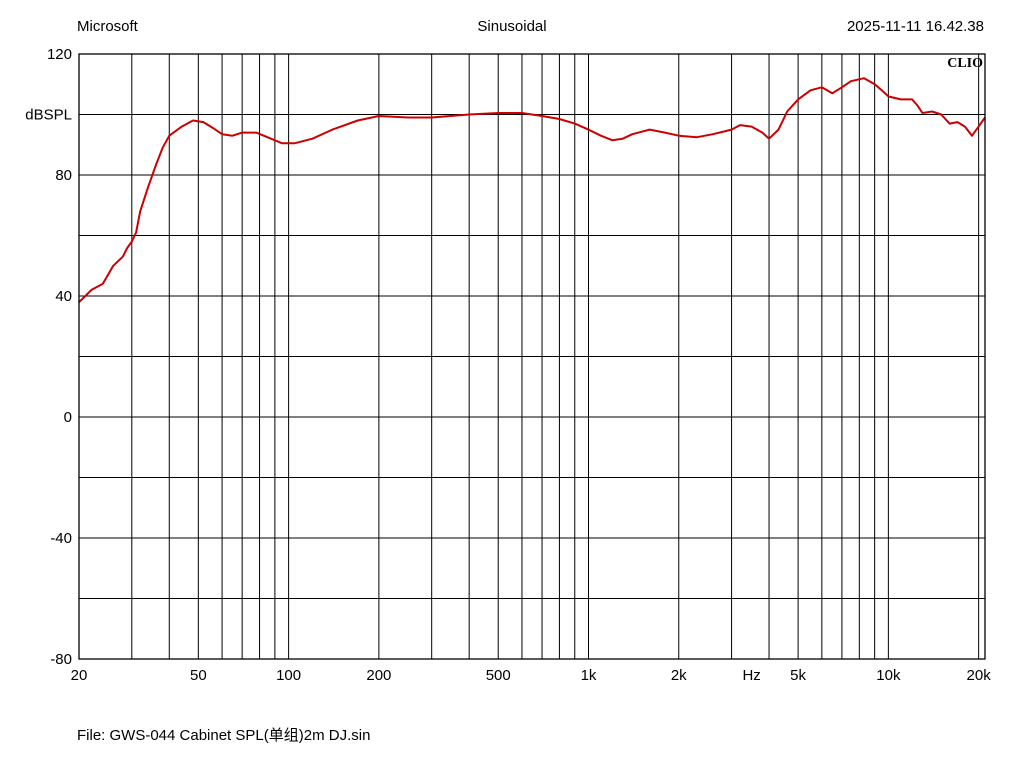 This screenshot has width=1024, height=768. Describe the element at coordinates (59, 54) in the screenshot. I see `y-tick-label: 120` at that location.